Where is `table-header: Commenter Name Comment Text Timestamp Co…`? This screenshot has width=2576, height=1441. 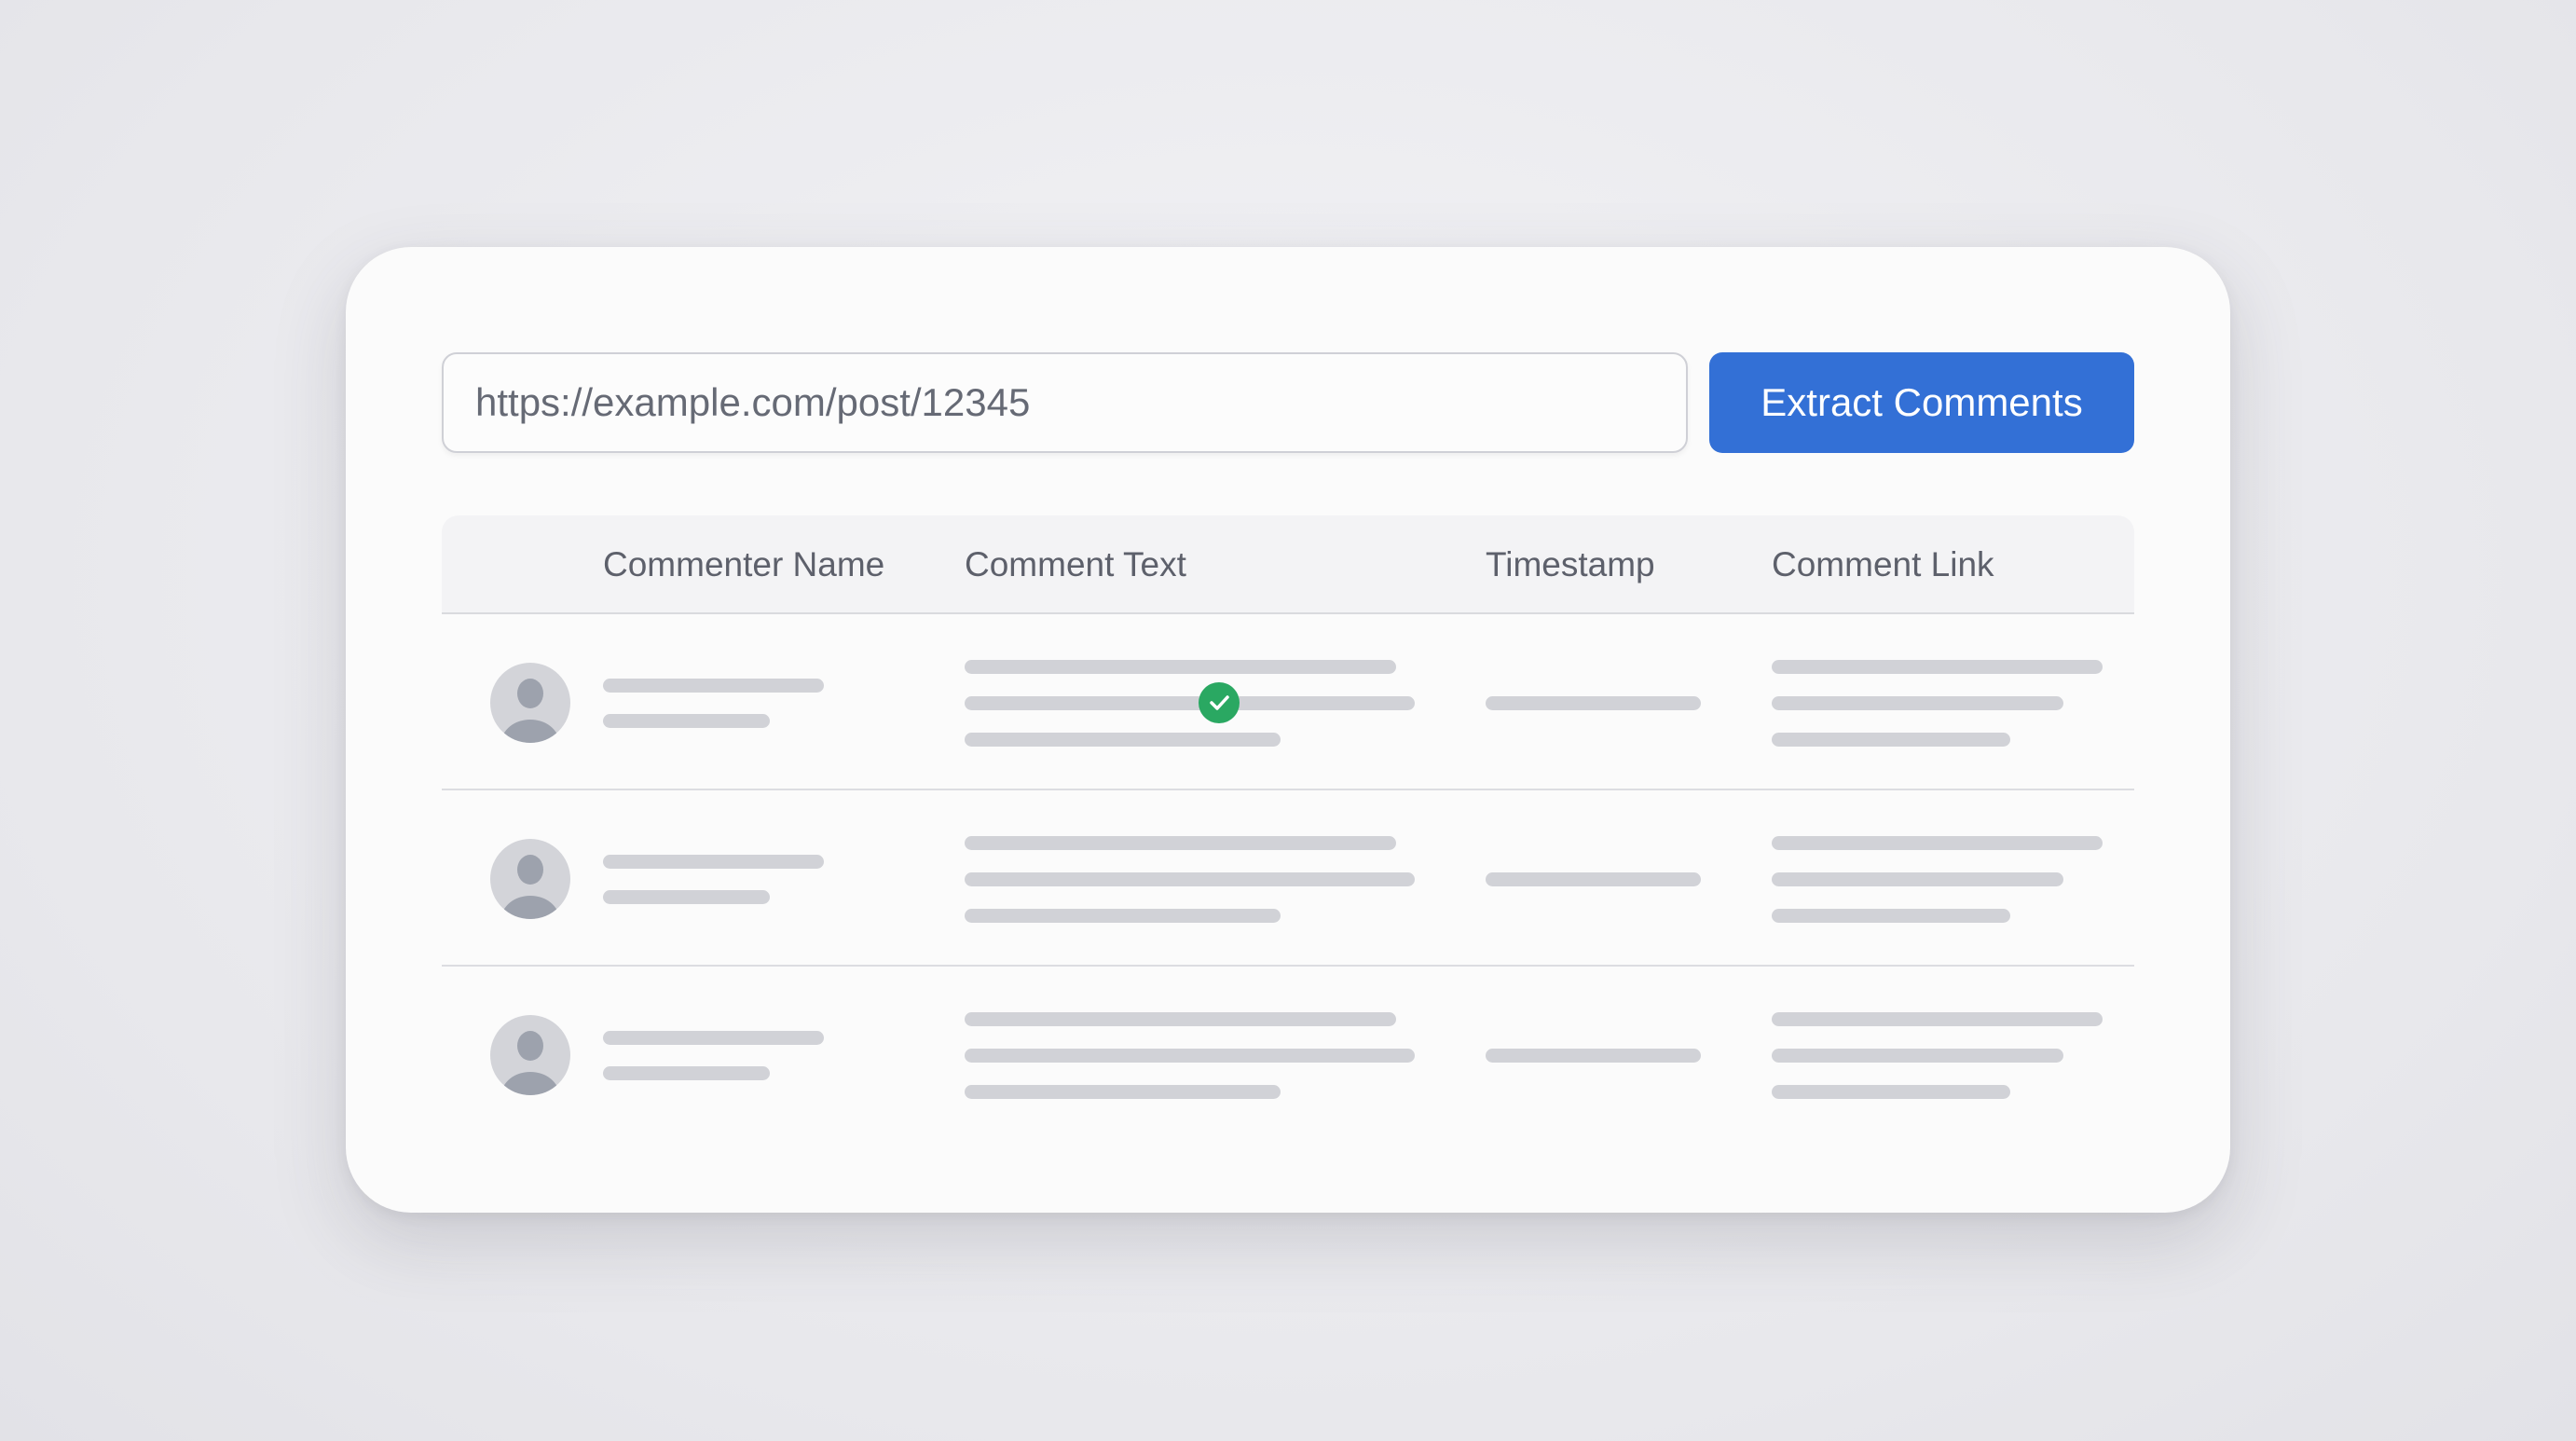 table-header: Commenter Name Comment Text Timestamp Co… is located at coordinates (1288, 564).